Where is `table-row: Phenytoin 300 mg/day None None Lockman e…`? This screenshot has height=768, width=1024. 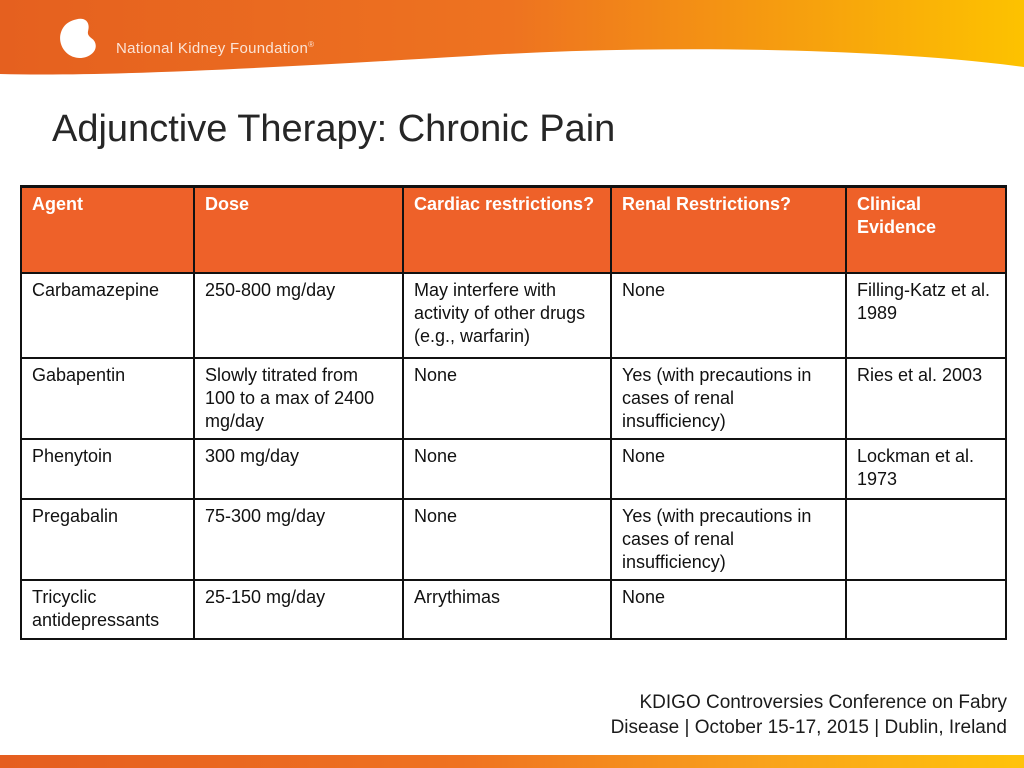
table-row: Phenytoin 300 mg/day None None Lockman e… is located at coordinates (513, 468).